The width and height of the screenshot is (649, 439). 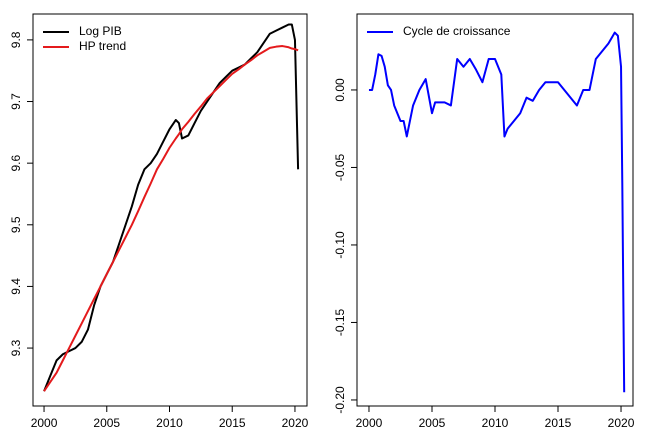 What do you see at coordinates (340, 90) in the screenshot?
I see `y-tick-label: 0.00` at bounding box center [340, 90].